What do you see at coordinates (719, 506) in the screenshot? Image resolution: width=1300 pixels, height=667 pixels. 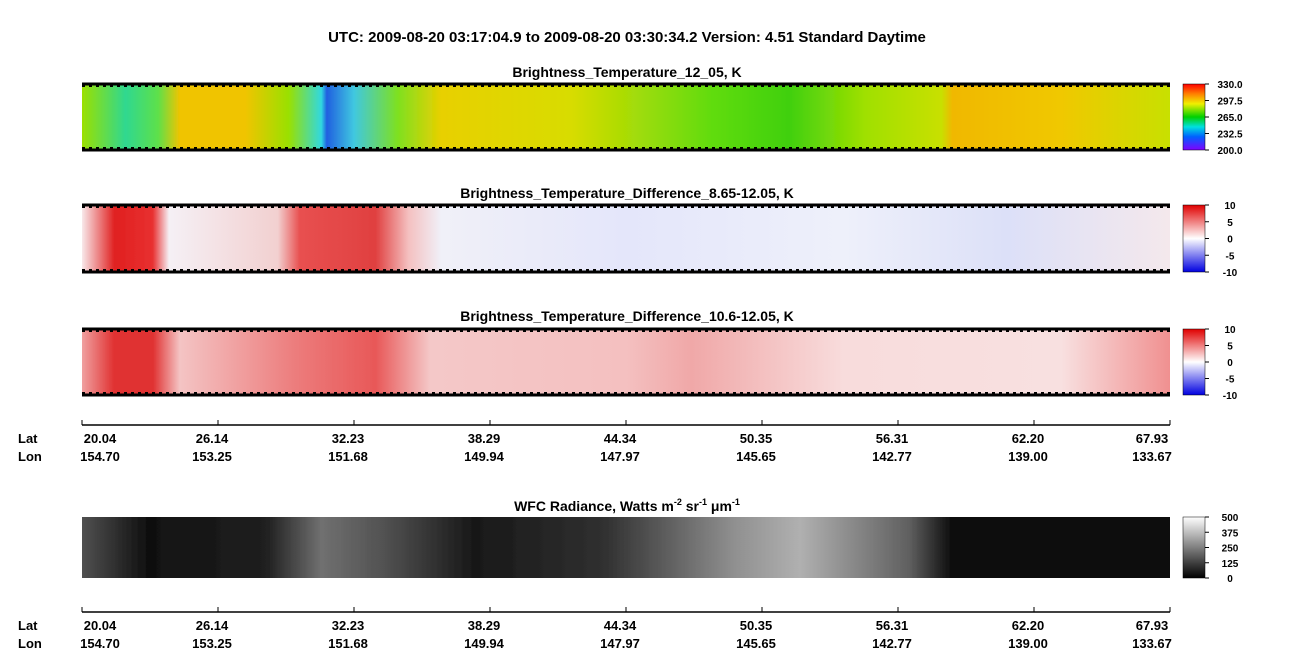 I see `title-text: μm` at bounding box center [719, 506].